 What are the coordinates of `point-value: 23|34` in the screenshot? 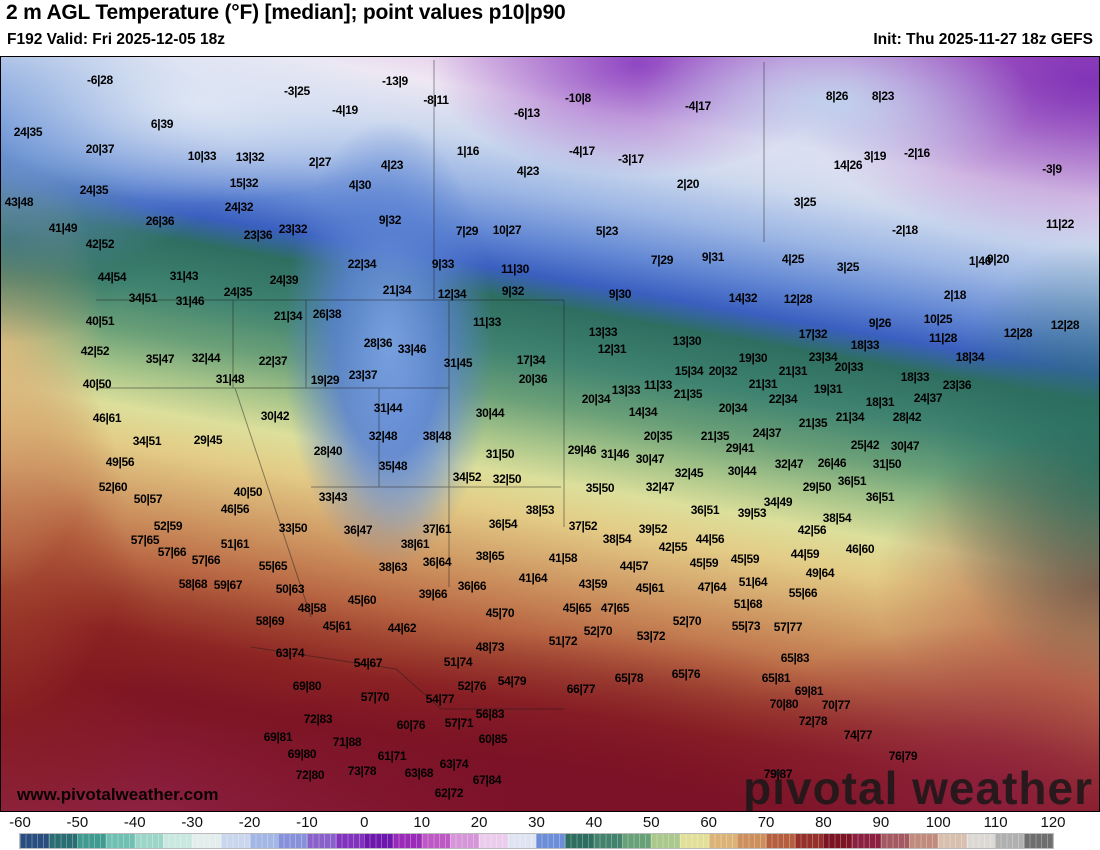 It's located at (823, 357).